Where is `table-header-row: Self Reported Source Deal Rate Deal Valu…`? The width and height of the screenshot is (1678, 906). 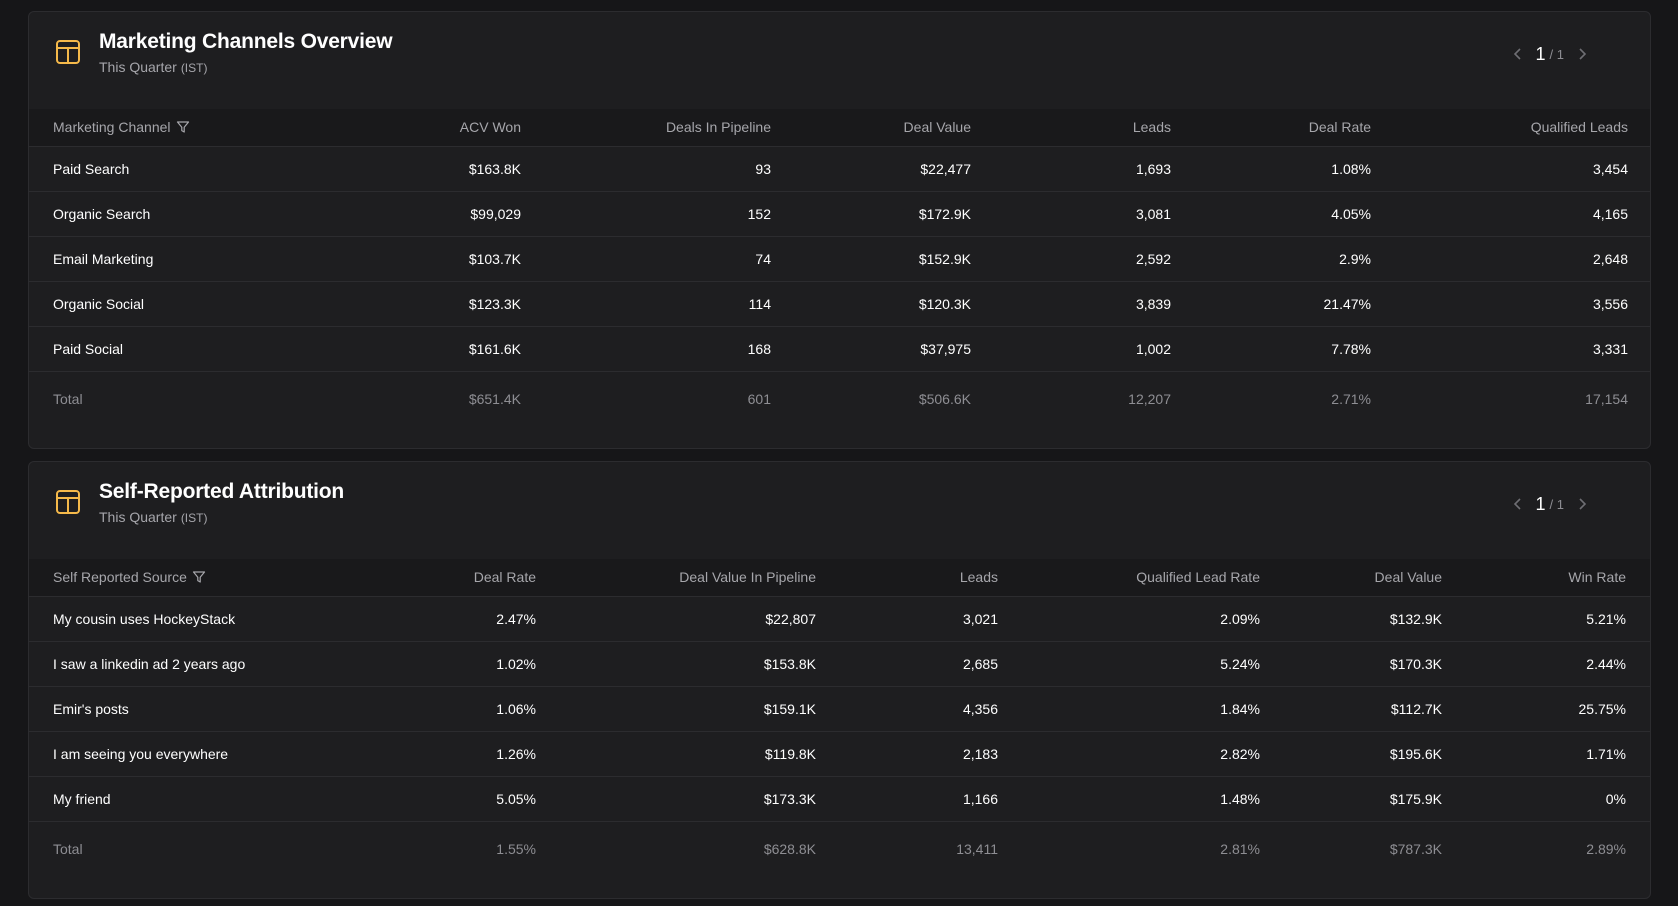 table-header-row: Self Reported Source Deal Rate Deal Valu… is located at coordinates (839, 578).